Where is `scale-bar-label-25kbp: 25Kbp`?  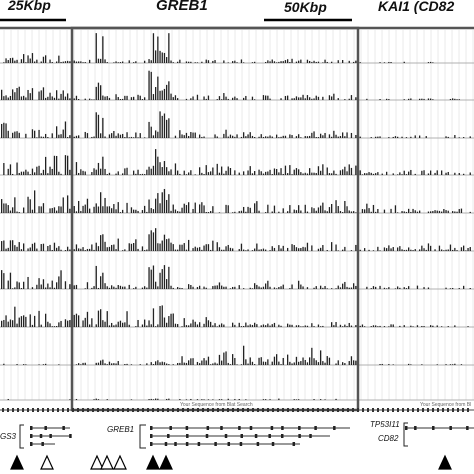
scale-bar-label-25kbp: 25Kbp is located at coordinates (29, 6).